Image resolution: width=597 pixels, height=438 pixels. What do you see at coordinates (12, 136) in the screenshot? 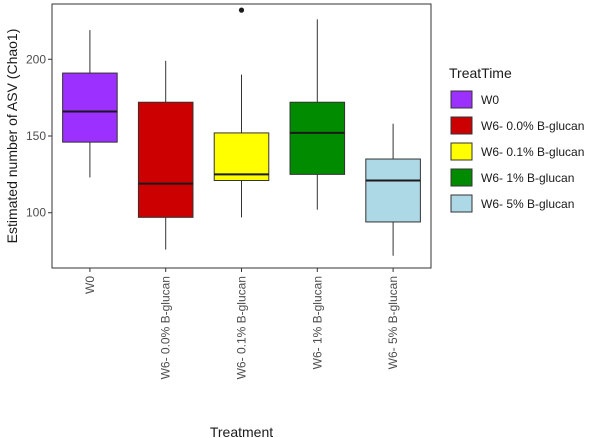
I see `y-axis-title: Estimated number of ASV (Chao1)` at bounding box center [12, 136].